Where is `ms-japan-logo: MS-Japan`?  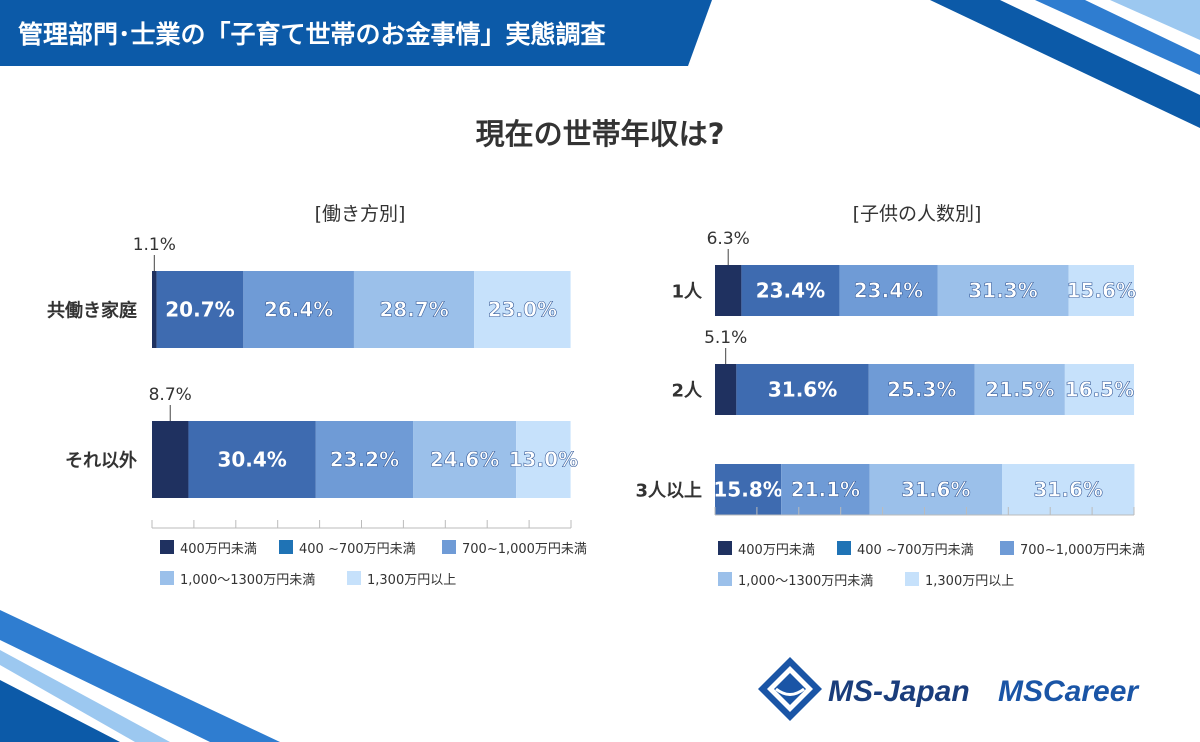
ms-japan-logo: MS-Japan is located at coordinates (864, 689).